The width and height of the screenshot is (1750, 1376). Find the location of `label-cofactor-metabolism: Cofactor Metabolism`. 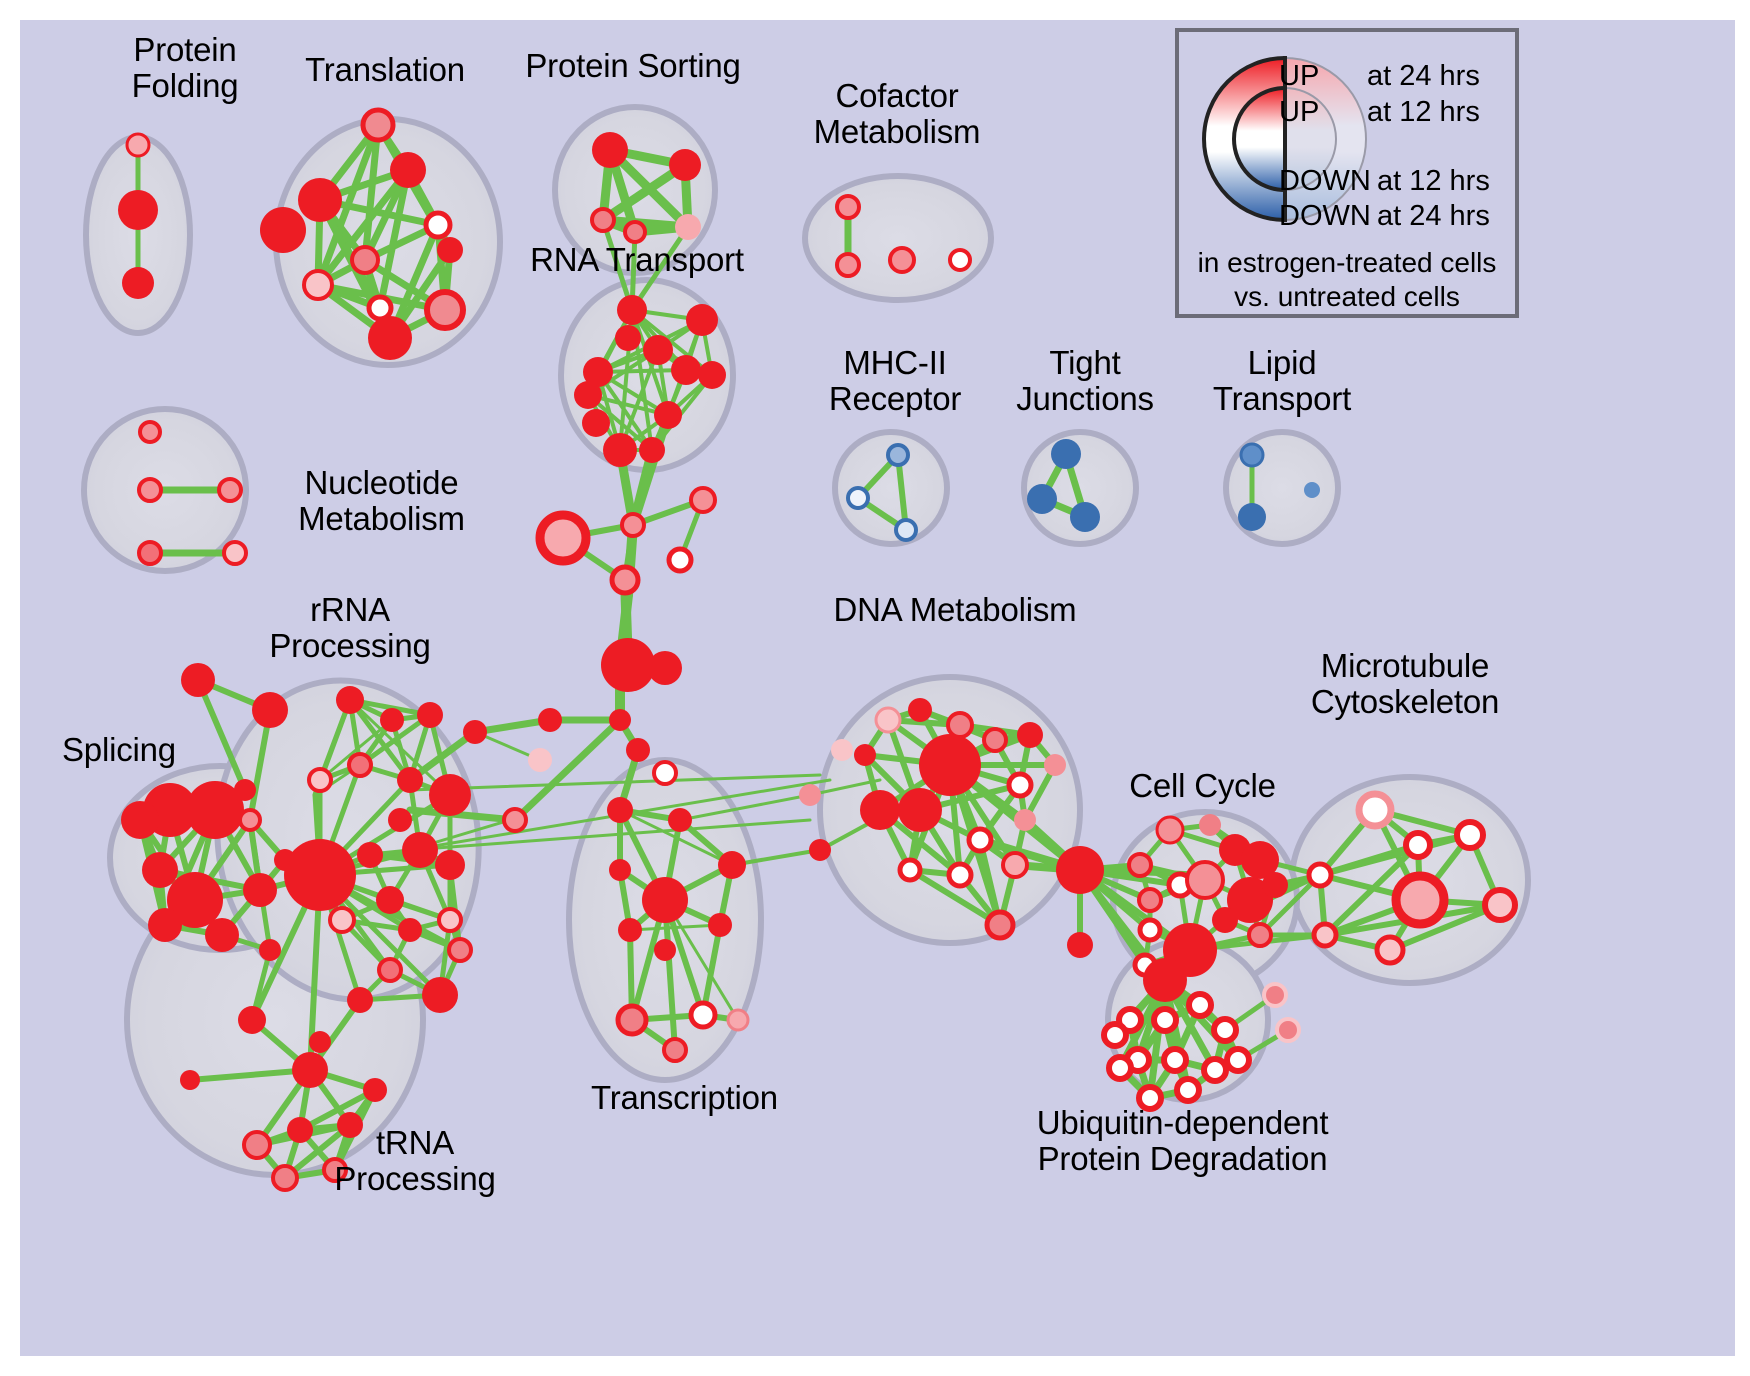

label-cofactor-metabolism: Cofactor Metabolism is located at coordinates (897, 113).